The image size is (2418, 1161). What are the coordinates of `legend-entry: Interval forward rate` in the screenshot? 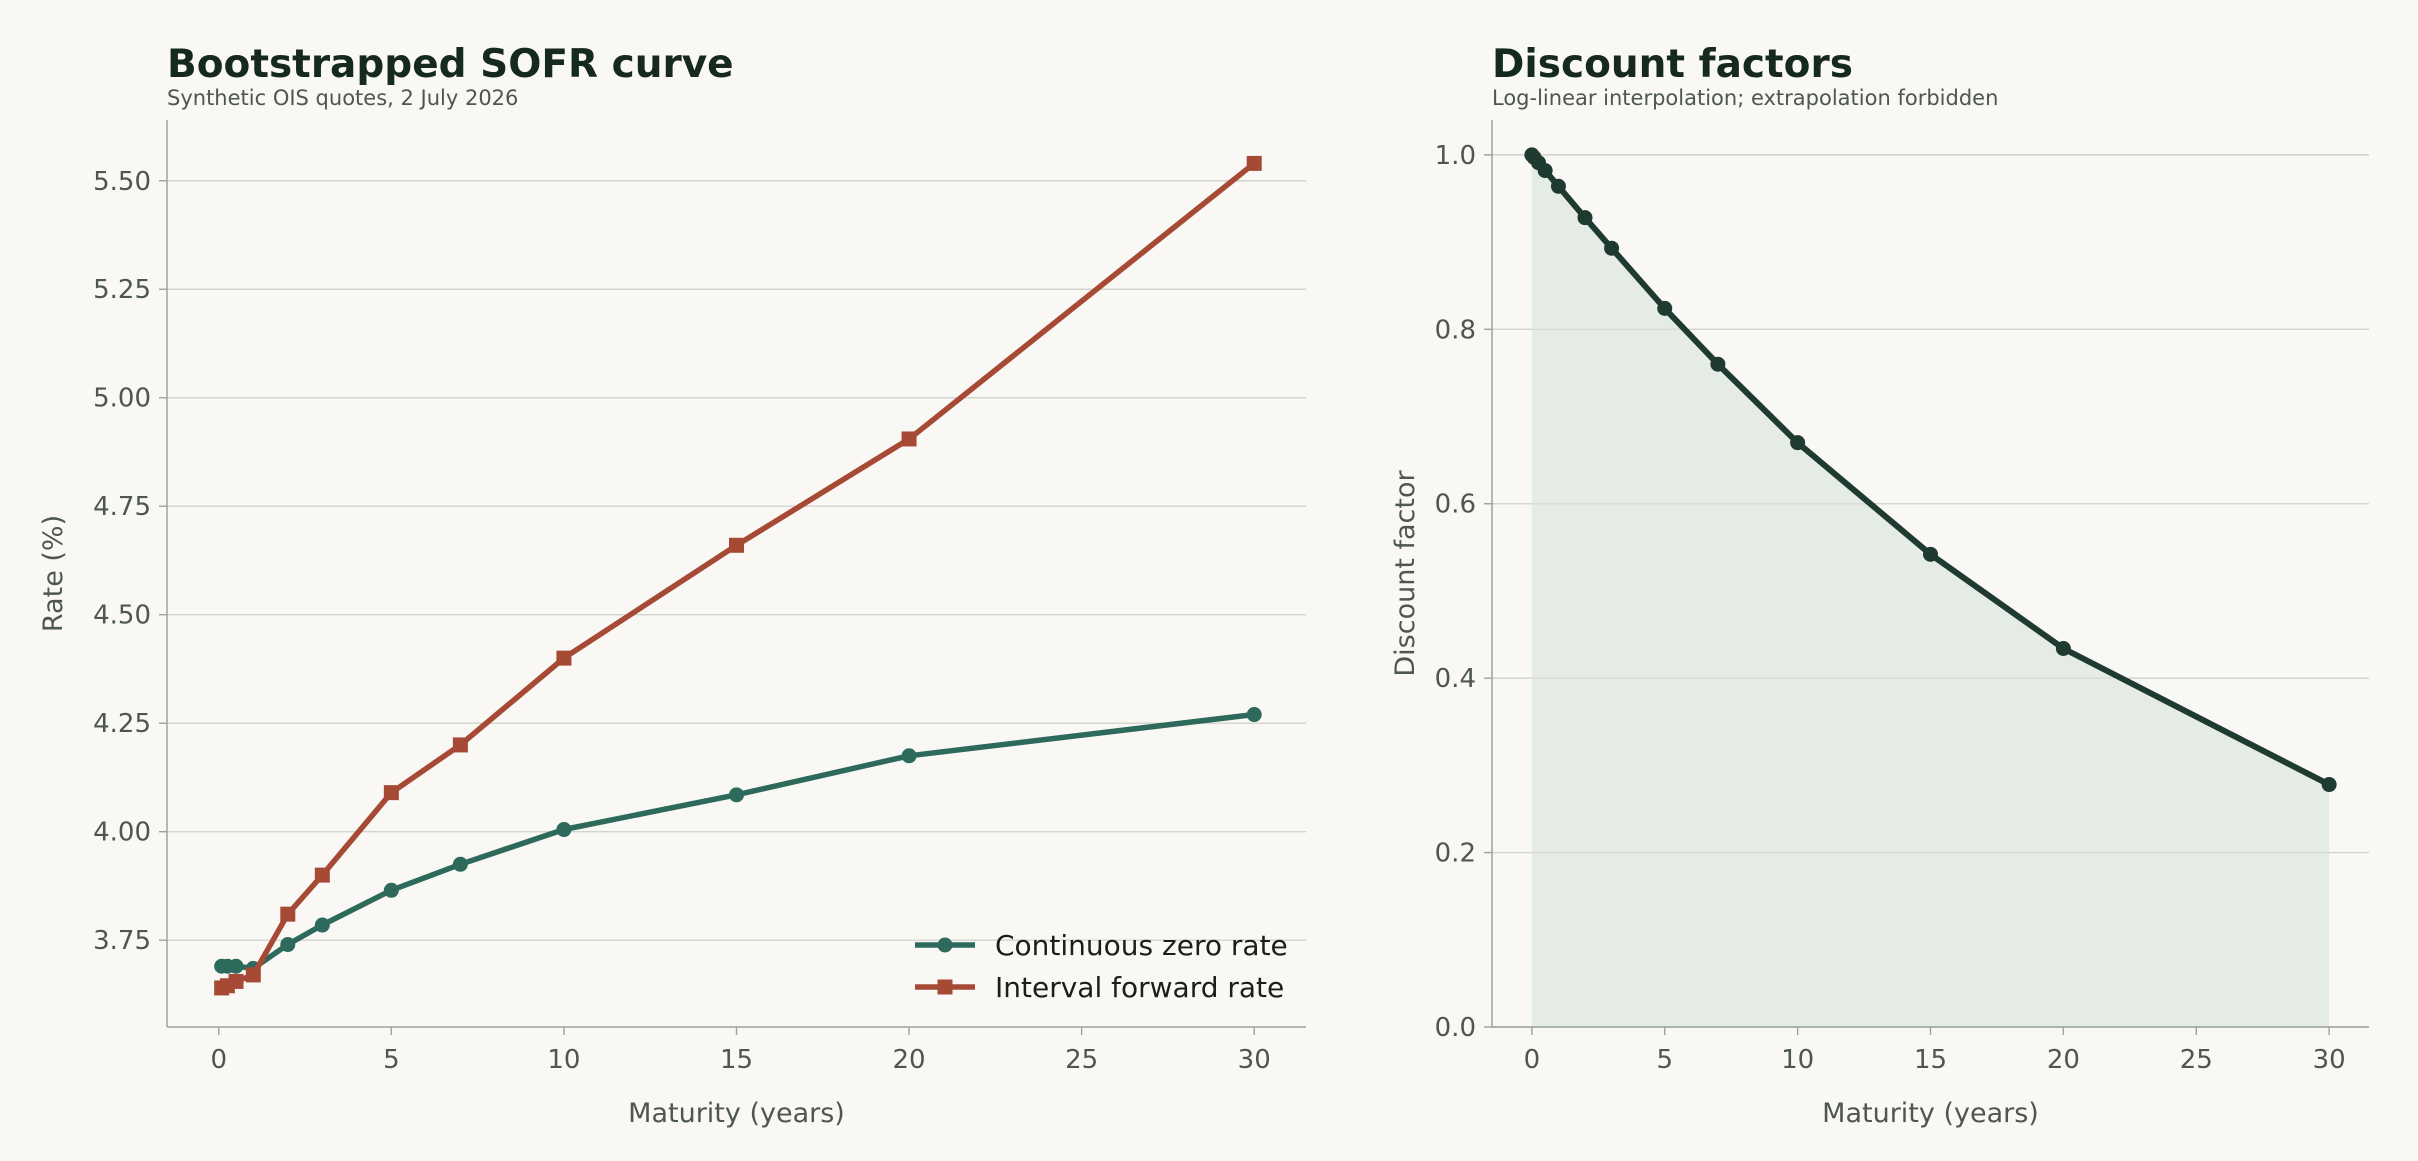 It's located at (1099, 987).